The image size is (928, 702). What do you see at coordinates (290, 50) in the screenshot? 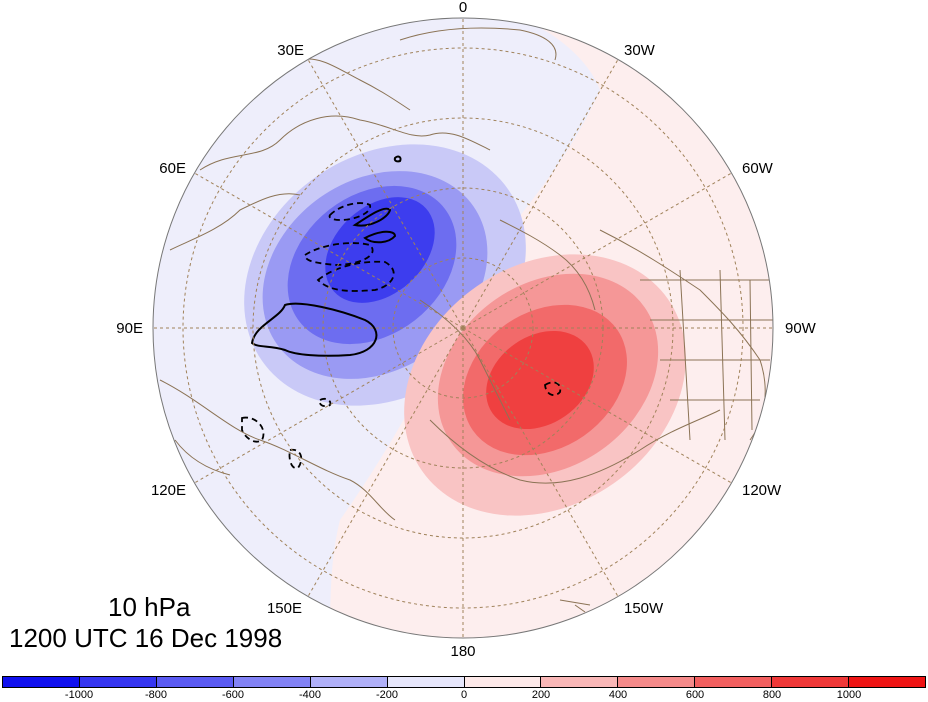
I see `lon-label-30e: 30E` at bounding box center [290, 50].